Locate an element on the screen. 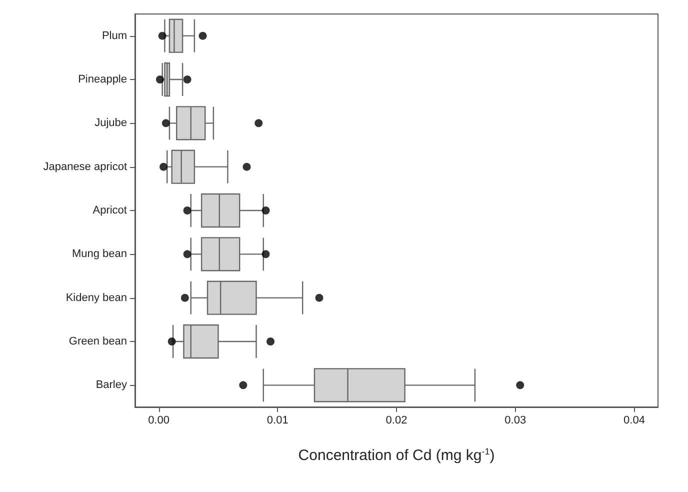 Image resolution: width=688 pixels, height=492 pixels. x-tick-label: 0.01 is located at coordinates (277, 420).